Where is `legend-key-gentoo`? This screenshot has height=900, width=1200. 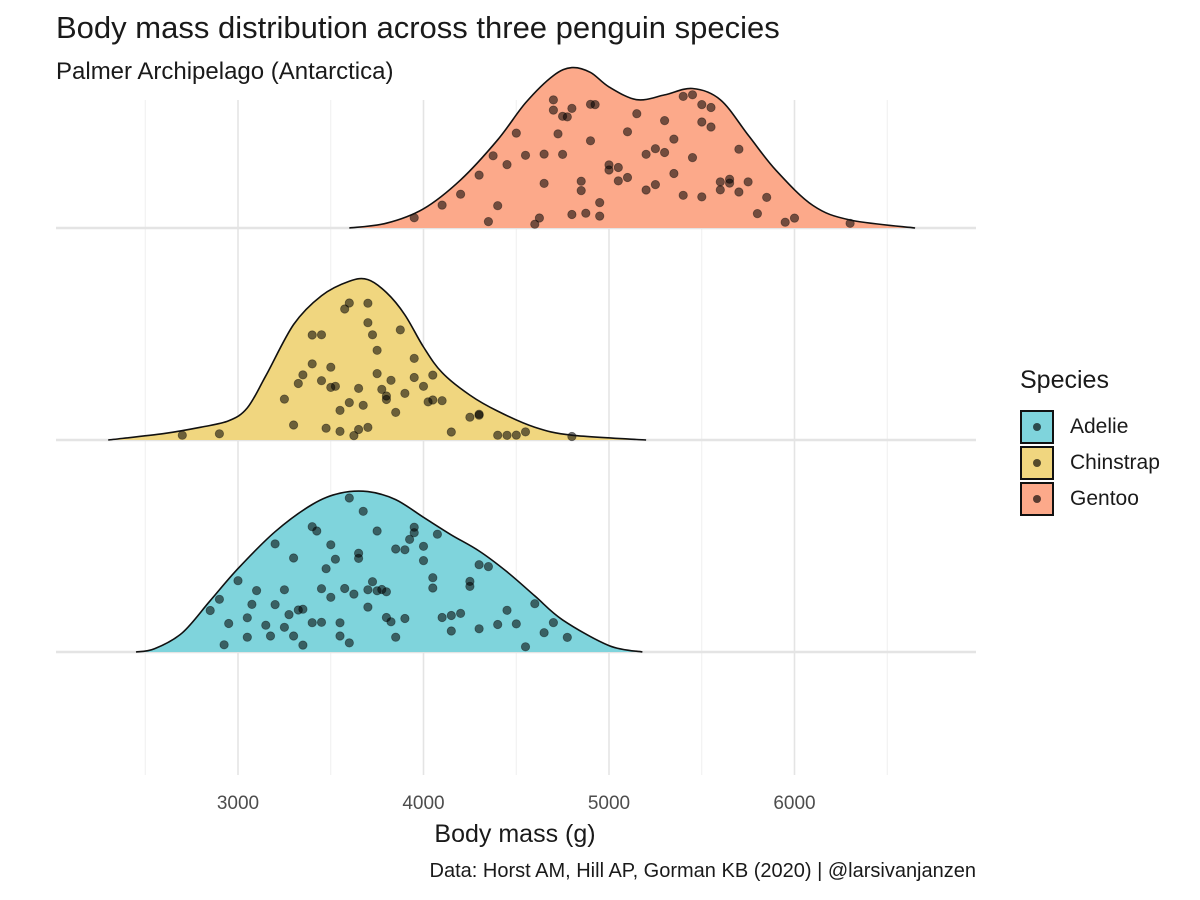
legend-key-gentoo is located at coordinates (1037, 499).